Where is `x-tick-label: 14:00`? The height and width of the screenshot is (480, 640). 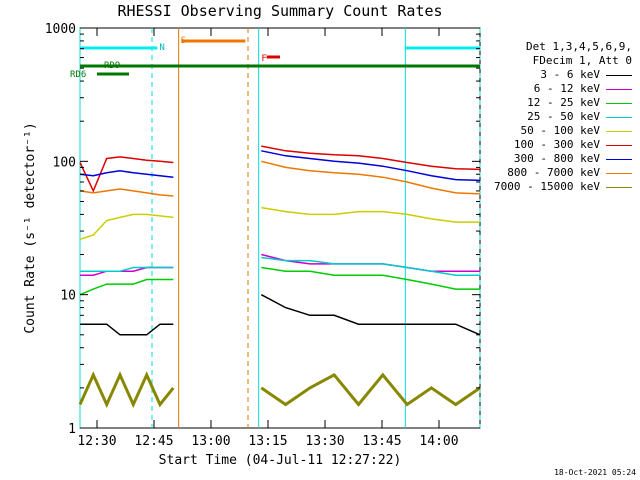 x-tick-label: 14:00 is located at coordinates (438, 441).